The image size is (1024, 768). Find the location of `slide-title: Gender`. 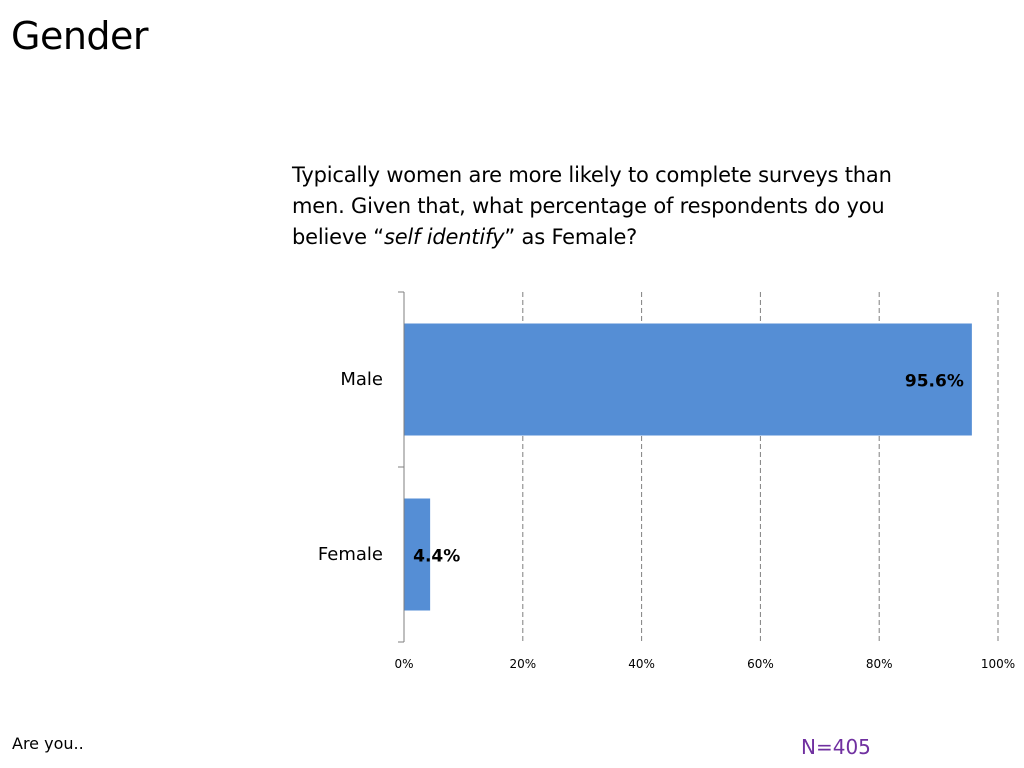

slide-title: Gender is located at coordinates (80, 36).